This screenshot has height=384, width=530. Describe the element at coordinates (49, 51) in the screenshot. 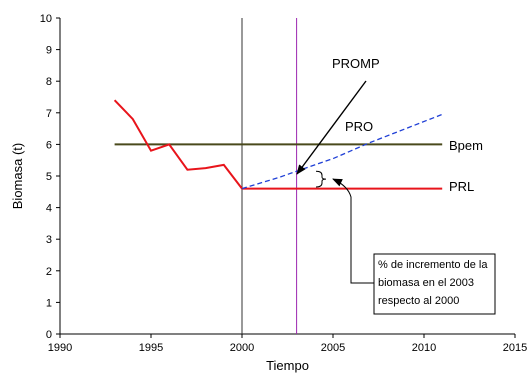

I see `y-tick-label: 9` at that location.